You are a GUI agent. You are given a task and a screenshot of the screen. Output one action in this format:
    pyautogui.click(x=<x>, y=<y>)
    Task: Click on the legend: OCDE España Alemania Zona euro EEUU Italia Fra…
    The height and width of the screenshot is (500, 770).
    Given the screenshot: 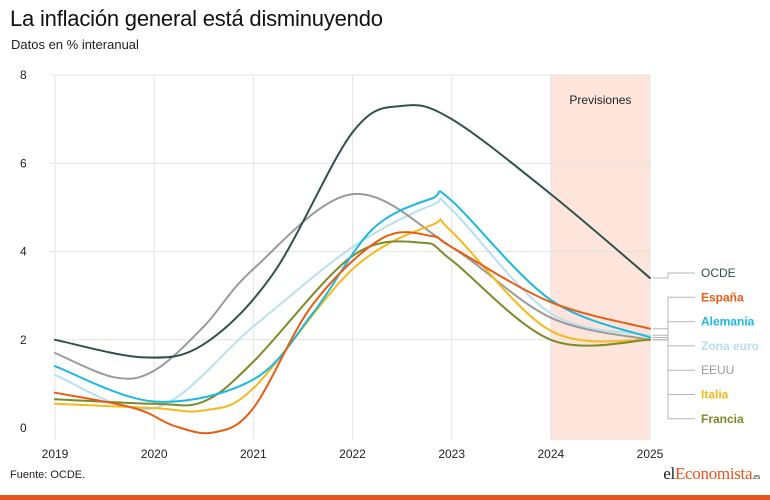 What is the action you would take?
    pyautogui.click(x=706, y=346)
    